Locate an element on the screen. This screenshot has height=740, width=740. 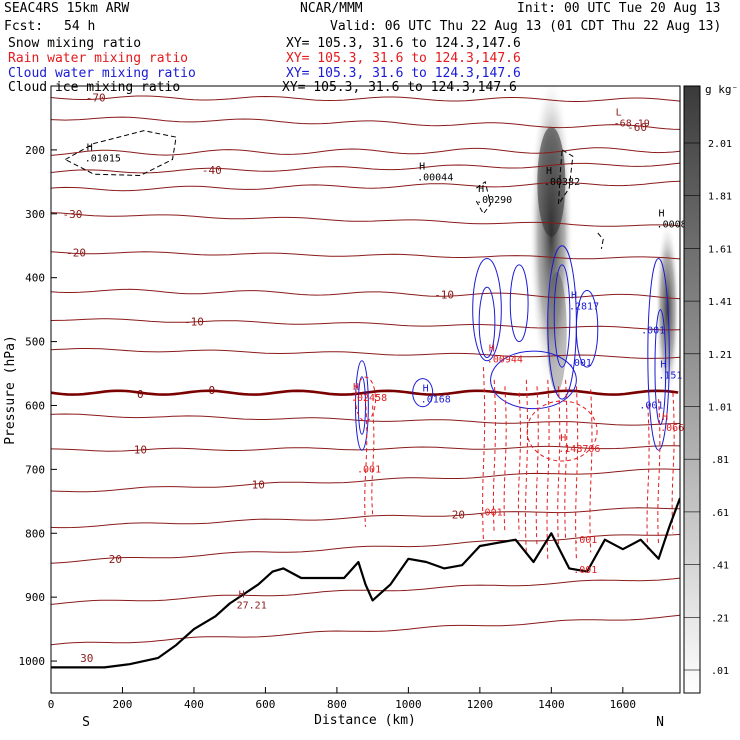
y-tick-label: 500 is located at coordinates (35, 342).